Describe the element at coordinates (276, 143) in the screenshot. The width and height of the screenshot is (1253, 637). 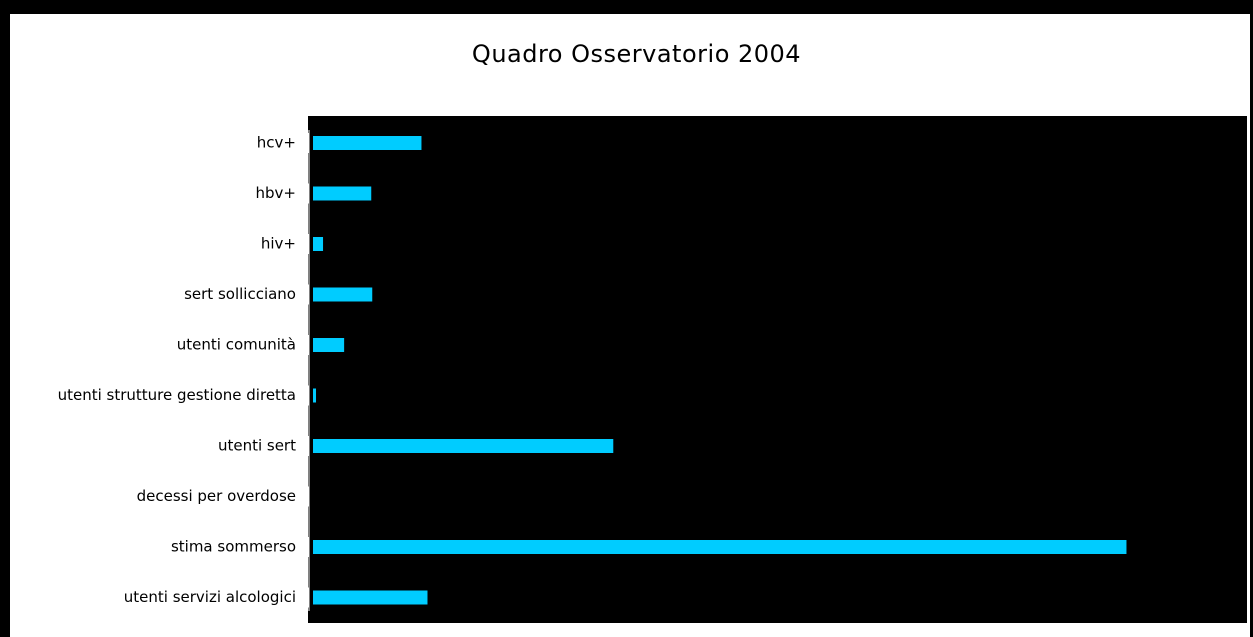
I see `category-label: hcv+` at that location.